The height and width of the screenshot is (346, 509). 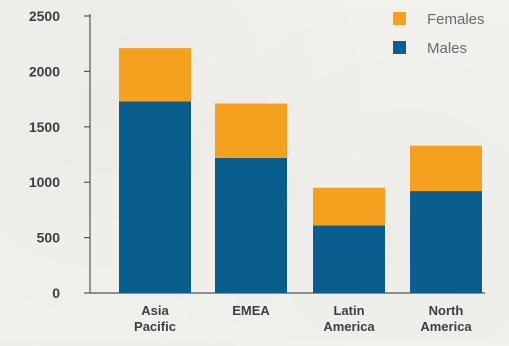 I want to click on y-tick-label: 1500, so click(x=44, y=127).